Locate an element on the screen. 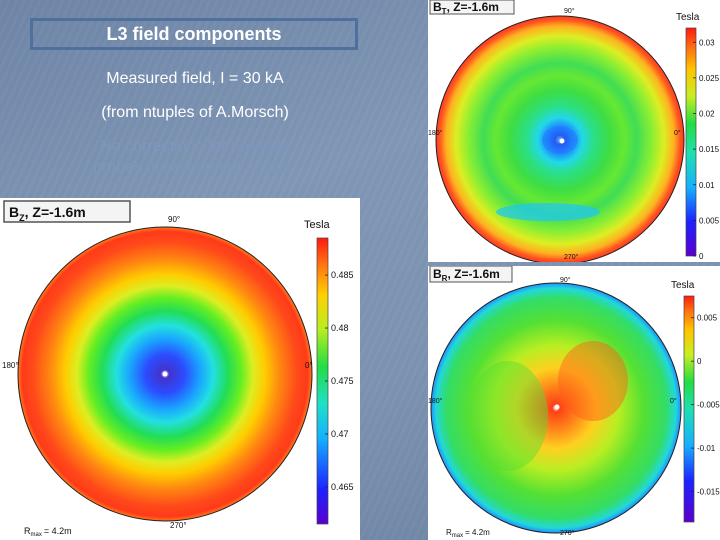  br-angle-180: 180° is located at coordinates (435, 401).